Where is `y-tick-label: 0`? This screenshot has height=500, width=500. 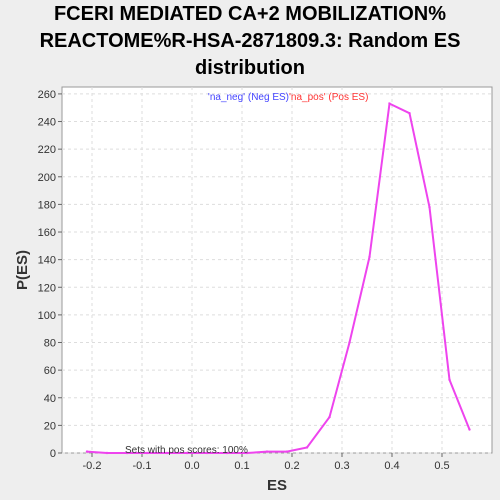 y-tick-label: 0 is located at coordinates (53, 454).